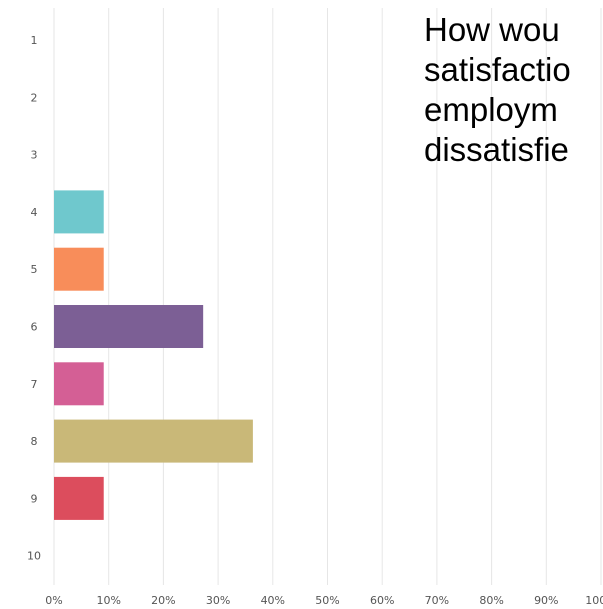 This screenshot has width=603, height=609. Describe the element at coordinates (34, 40) in the screenshot. I see `y-tick-label: 1` at that location.